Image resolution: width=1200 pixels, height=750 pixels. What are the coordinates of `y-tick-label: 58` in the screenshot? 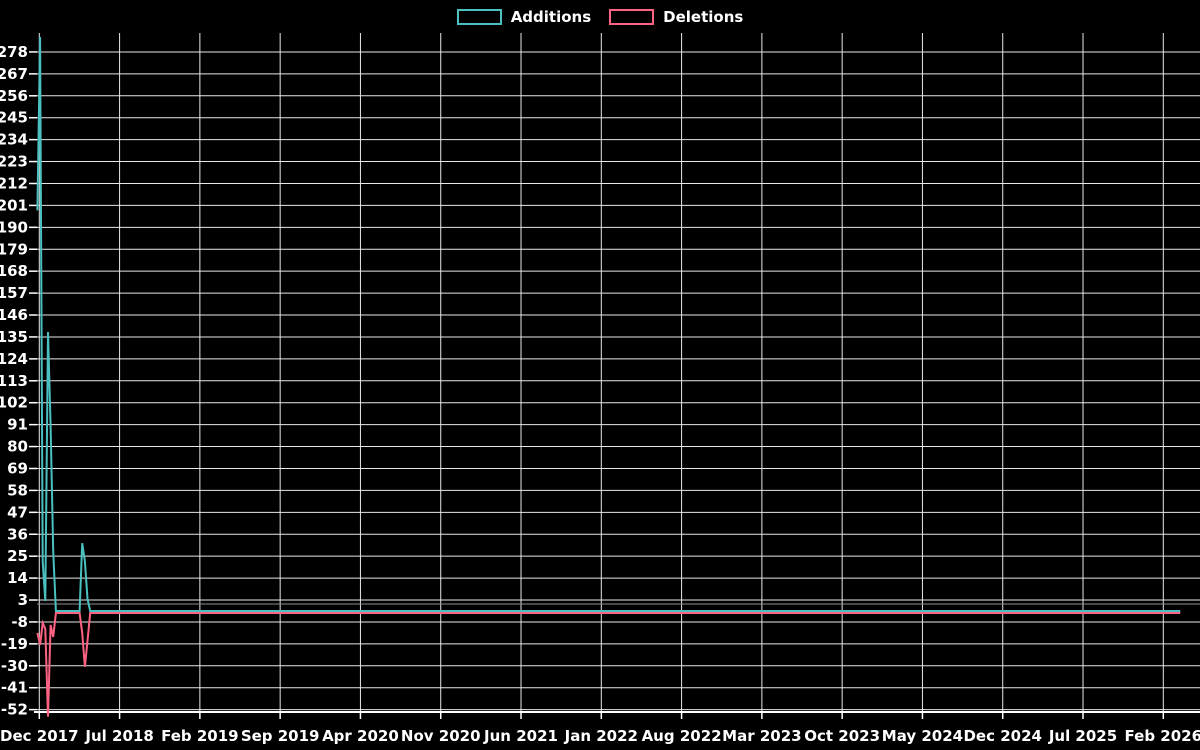 It's located at (17, 490).